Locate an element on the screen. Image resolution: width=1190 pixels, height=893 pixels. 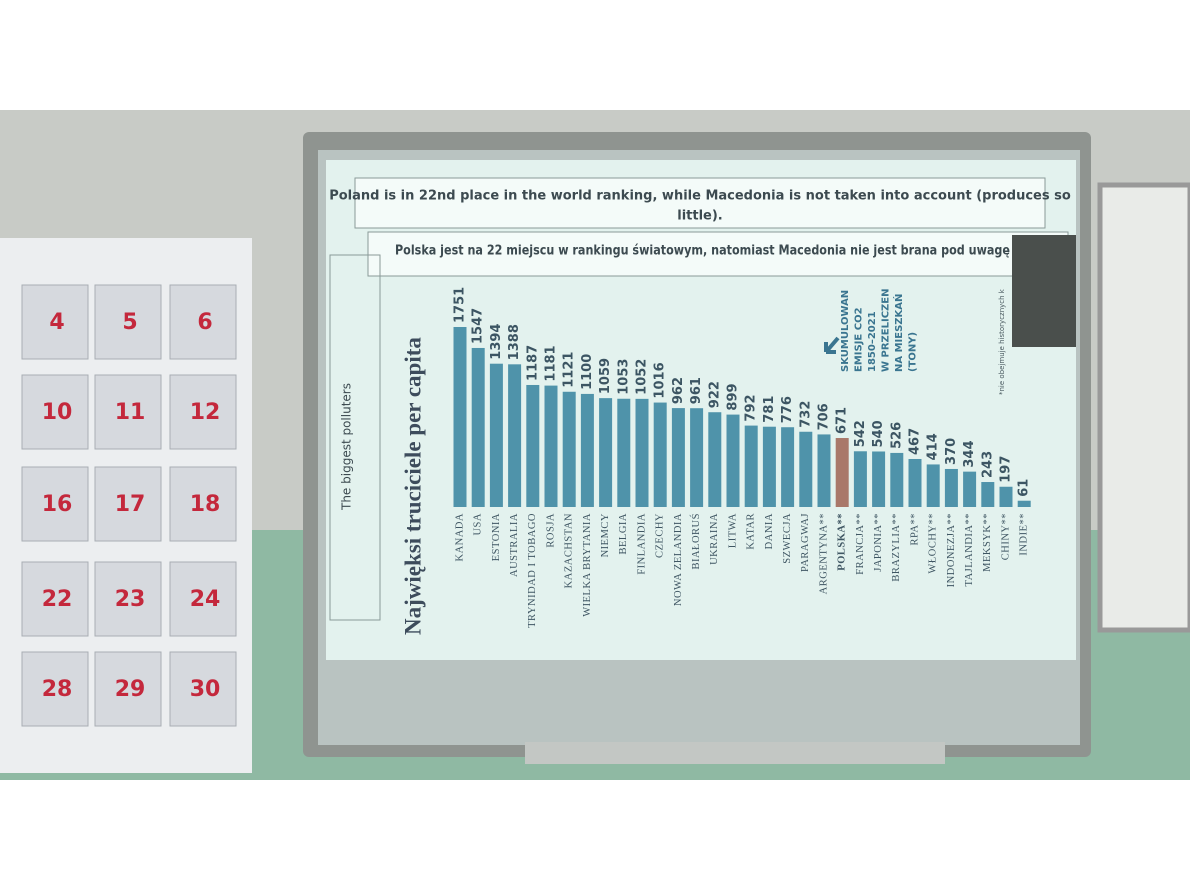
value-label: 1121 is located at coordinates (569, 370).